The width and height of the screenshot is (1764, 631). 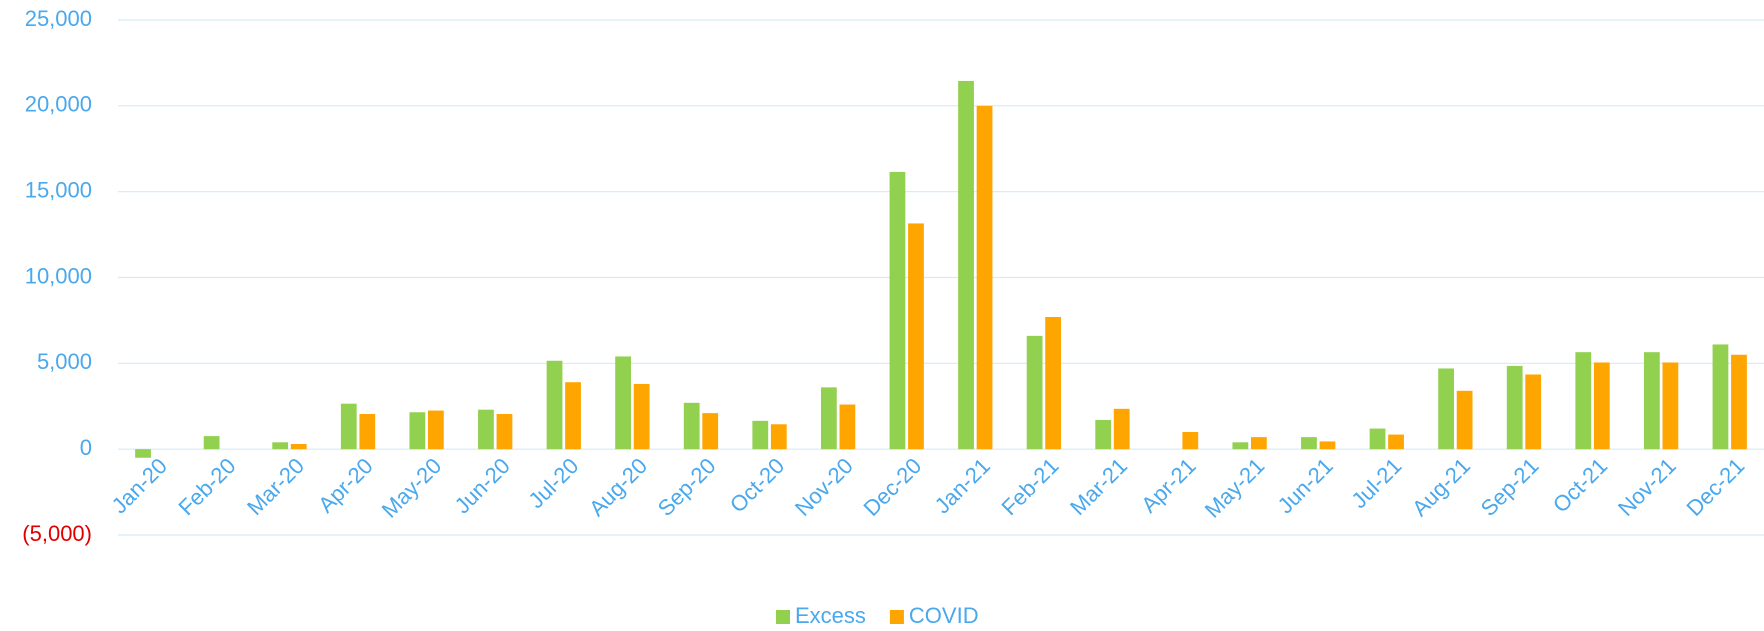 What do you see at coordinates (1030, 486) in the screenshot?
I see `x-tick-label: Feb-21` at bounding box center [1030, 486].